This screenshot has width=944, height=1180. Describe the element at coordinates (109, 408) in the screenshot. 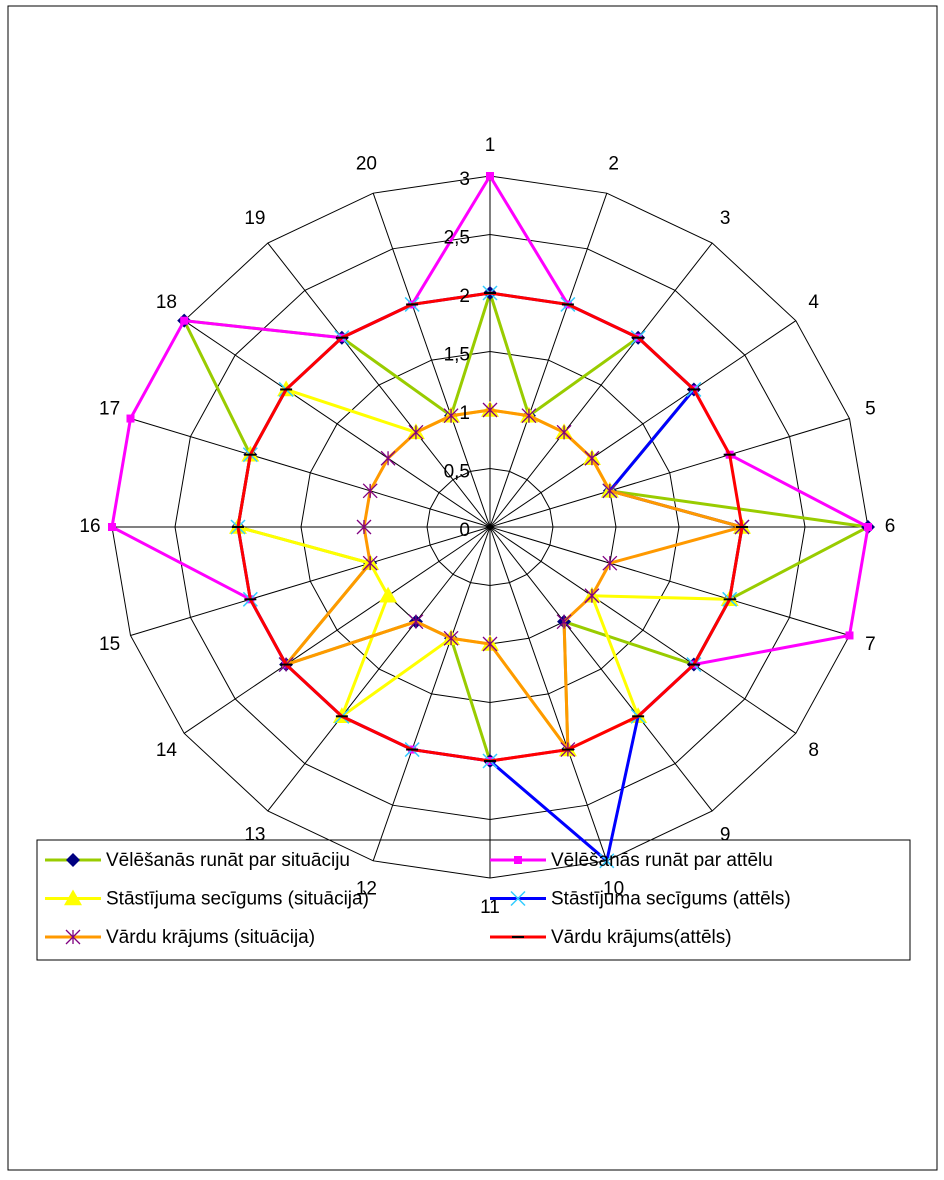

I see `category-label: 17` at that location.